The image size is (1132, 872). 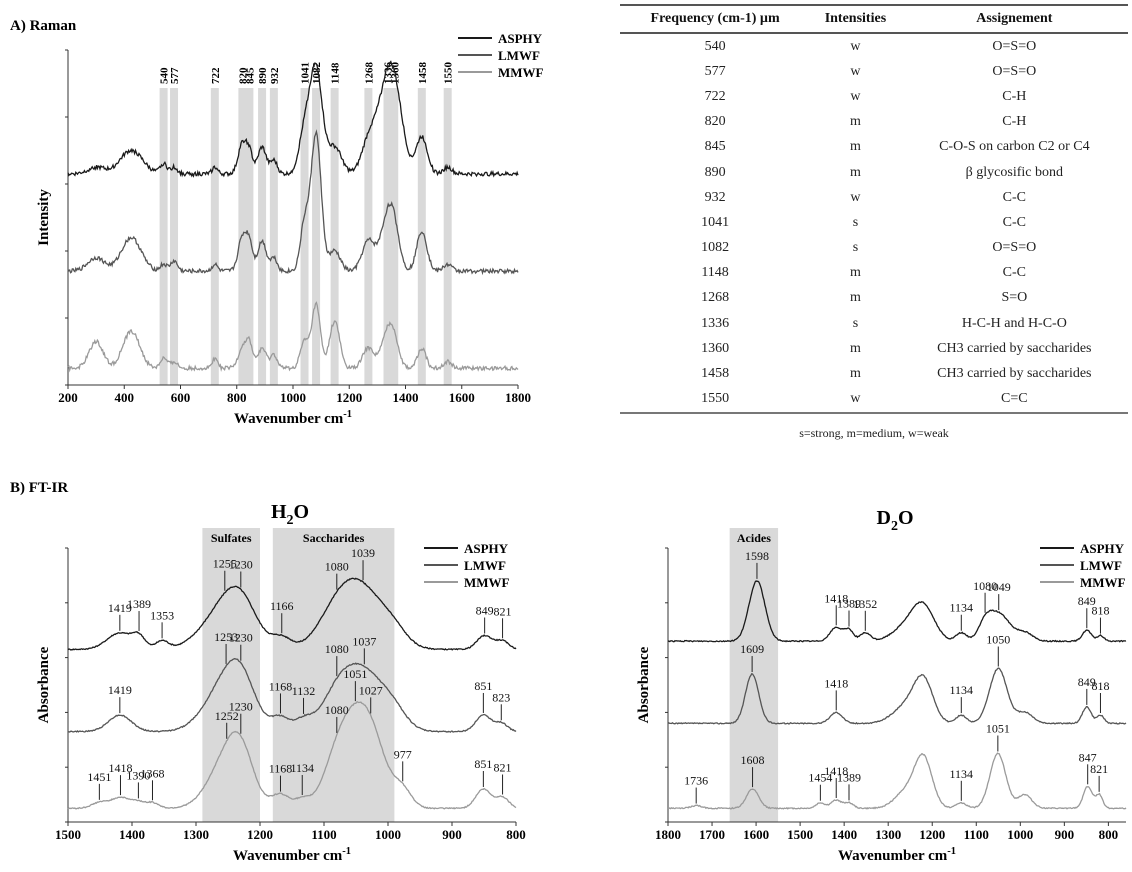 What do you see at coordinates (371, 690) in the screenshot?
I see `peak-label-1027: 1027` at bounding box center [371, 690].